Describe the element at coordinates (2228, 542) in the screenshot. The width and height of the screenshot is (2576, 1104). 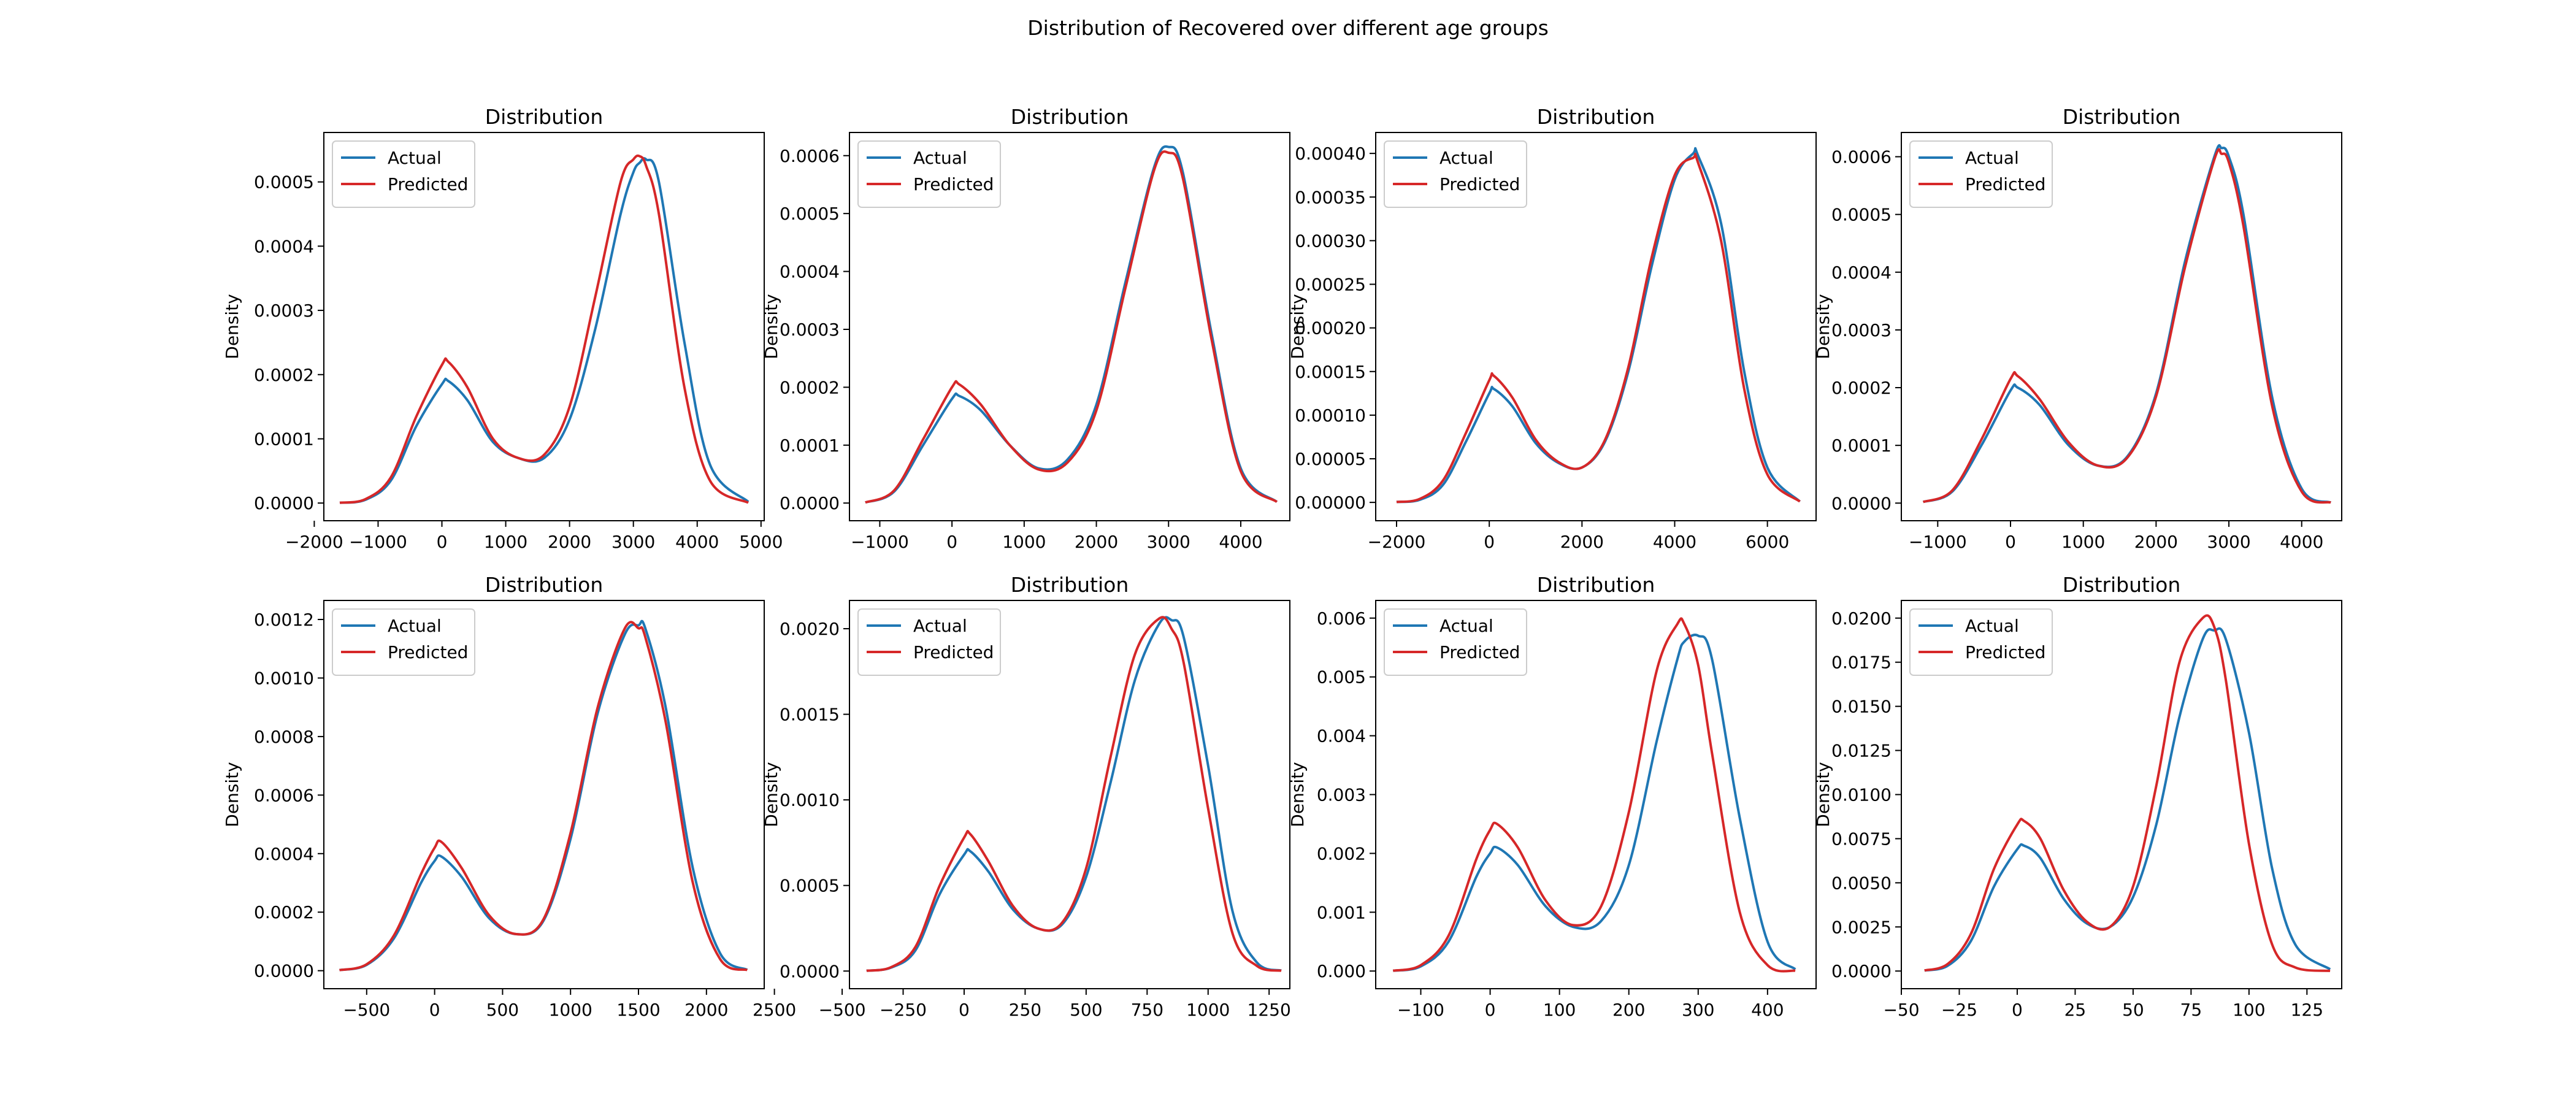
I see `x-tick-label: 3000` at that location.